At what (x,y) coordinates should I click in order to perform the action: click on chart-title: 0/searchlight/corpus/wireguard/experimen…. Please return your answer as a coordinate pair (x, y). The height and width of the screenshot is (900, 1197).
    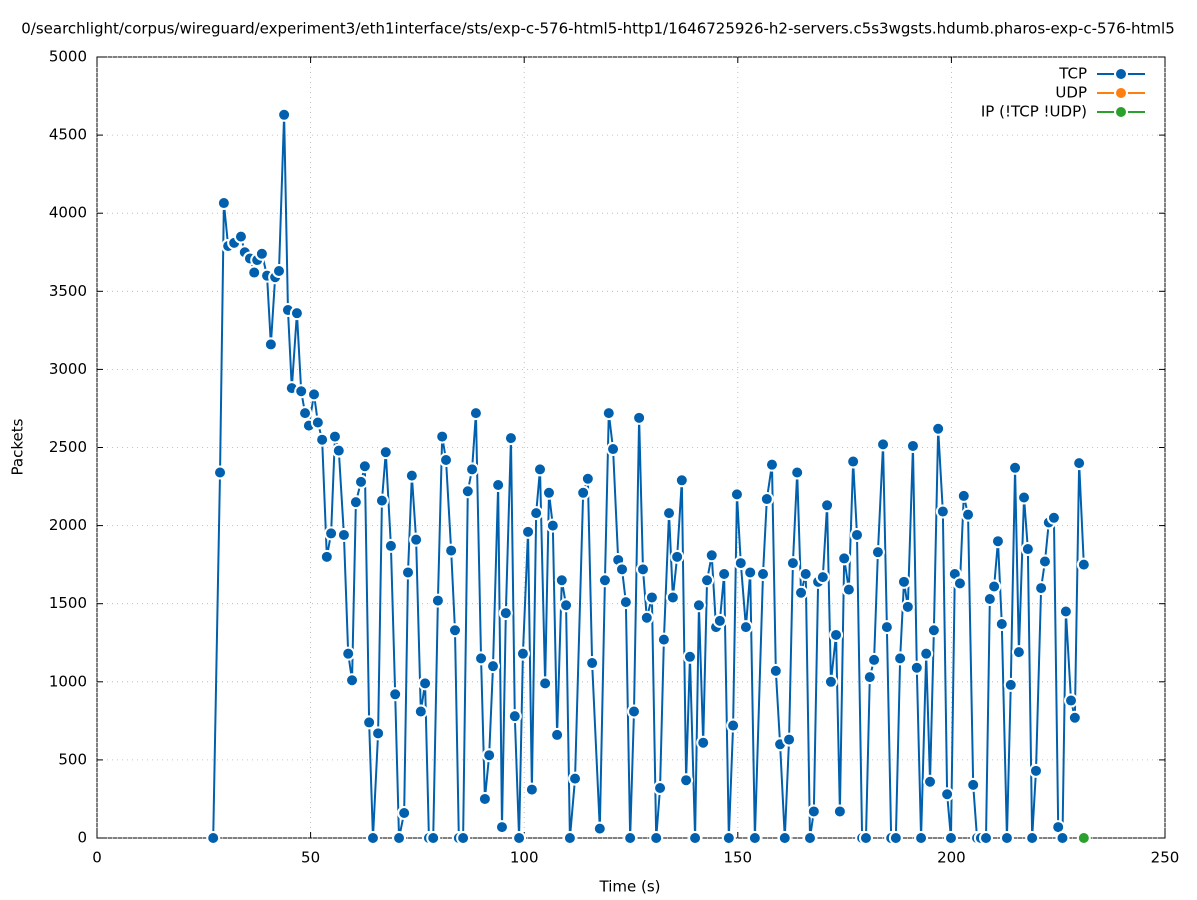
    Looking at the image, I should click on (598, 29).